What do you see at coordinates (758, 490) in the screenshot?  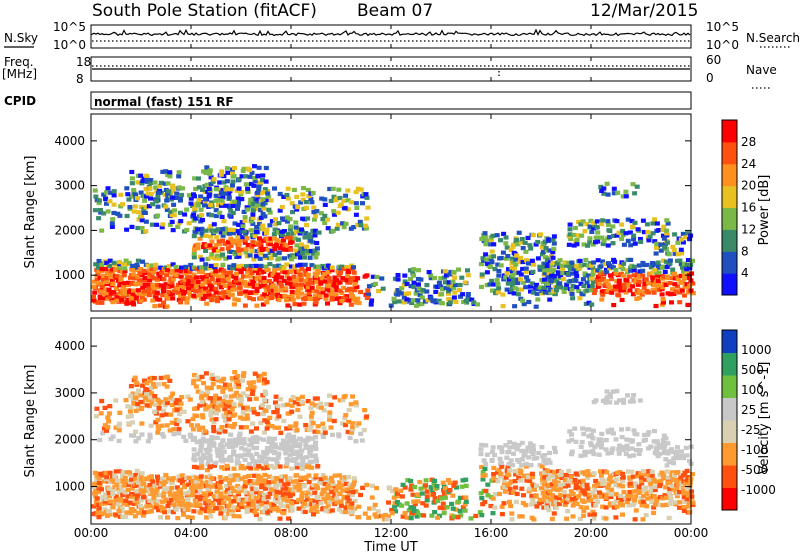 I see `velocity-colorbar-tick: -1000` at bounding box center [758, 490].